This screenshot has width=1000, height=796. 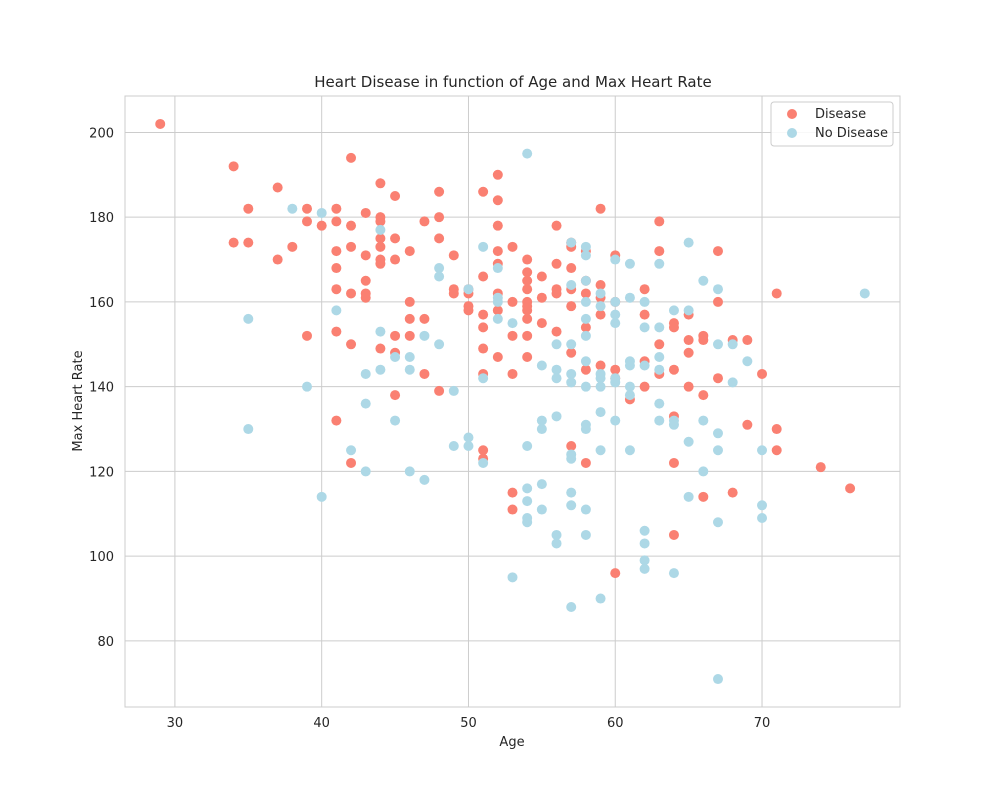 What do you see at coordinates (321, 723) in the screenshot?
I see `x-tick-label: 40` at bounding box center [321, 723].